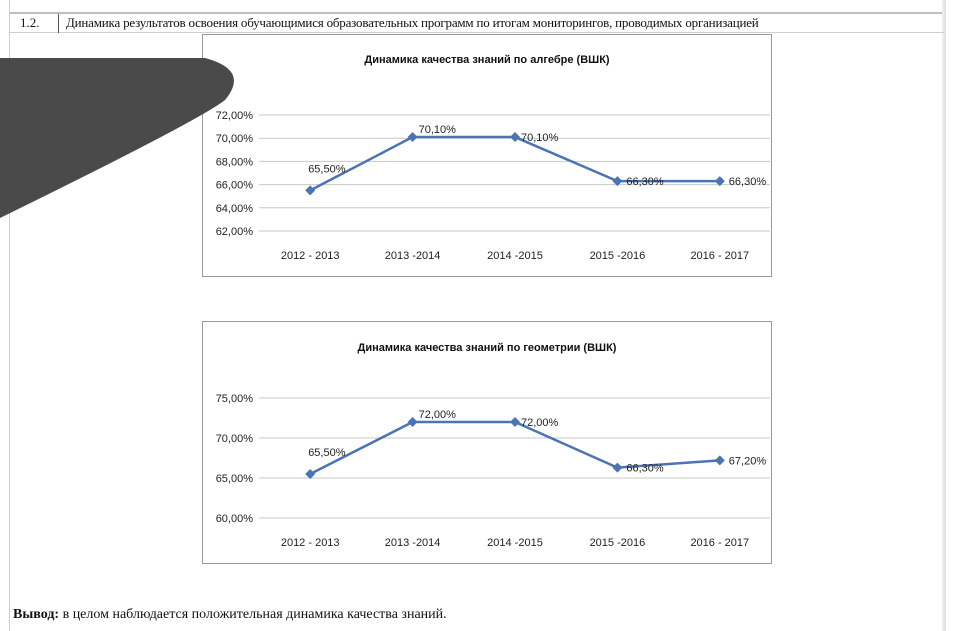 Image resolution: width=957 pixels, height=631 pixels. Describe the element at coordinates (235, 519) in the screenshot. I see `y-tick-label: 60,00%` at that location.